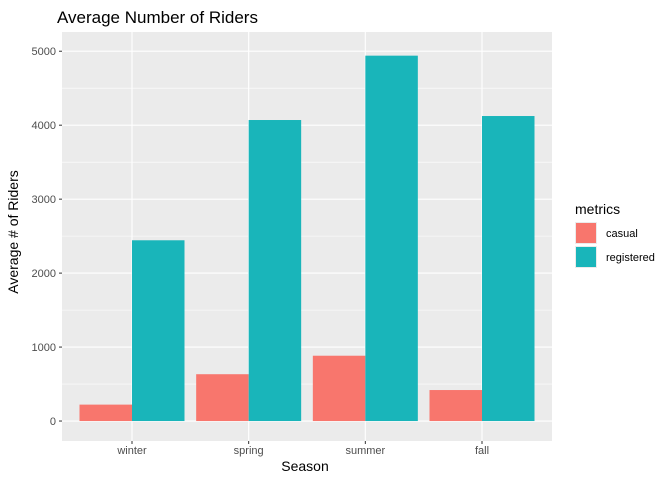  Describe the element at coordinates (44, 126) in the screenshot. I see `y-tick-label: 4000` at that location.